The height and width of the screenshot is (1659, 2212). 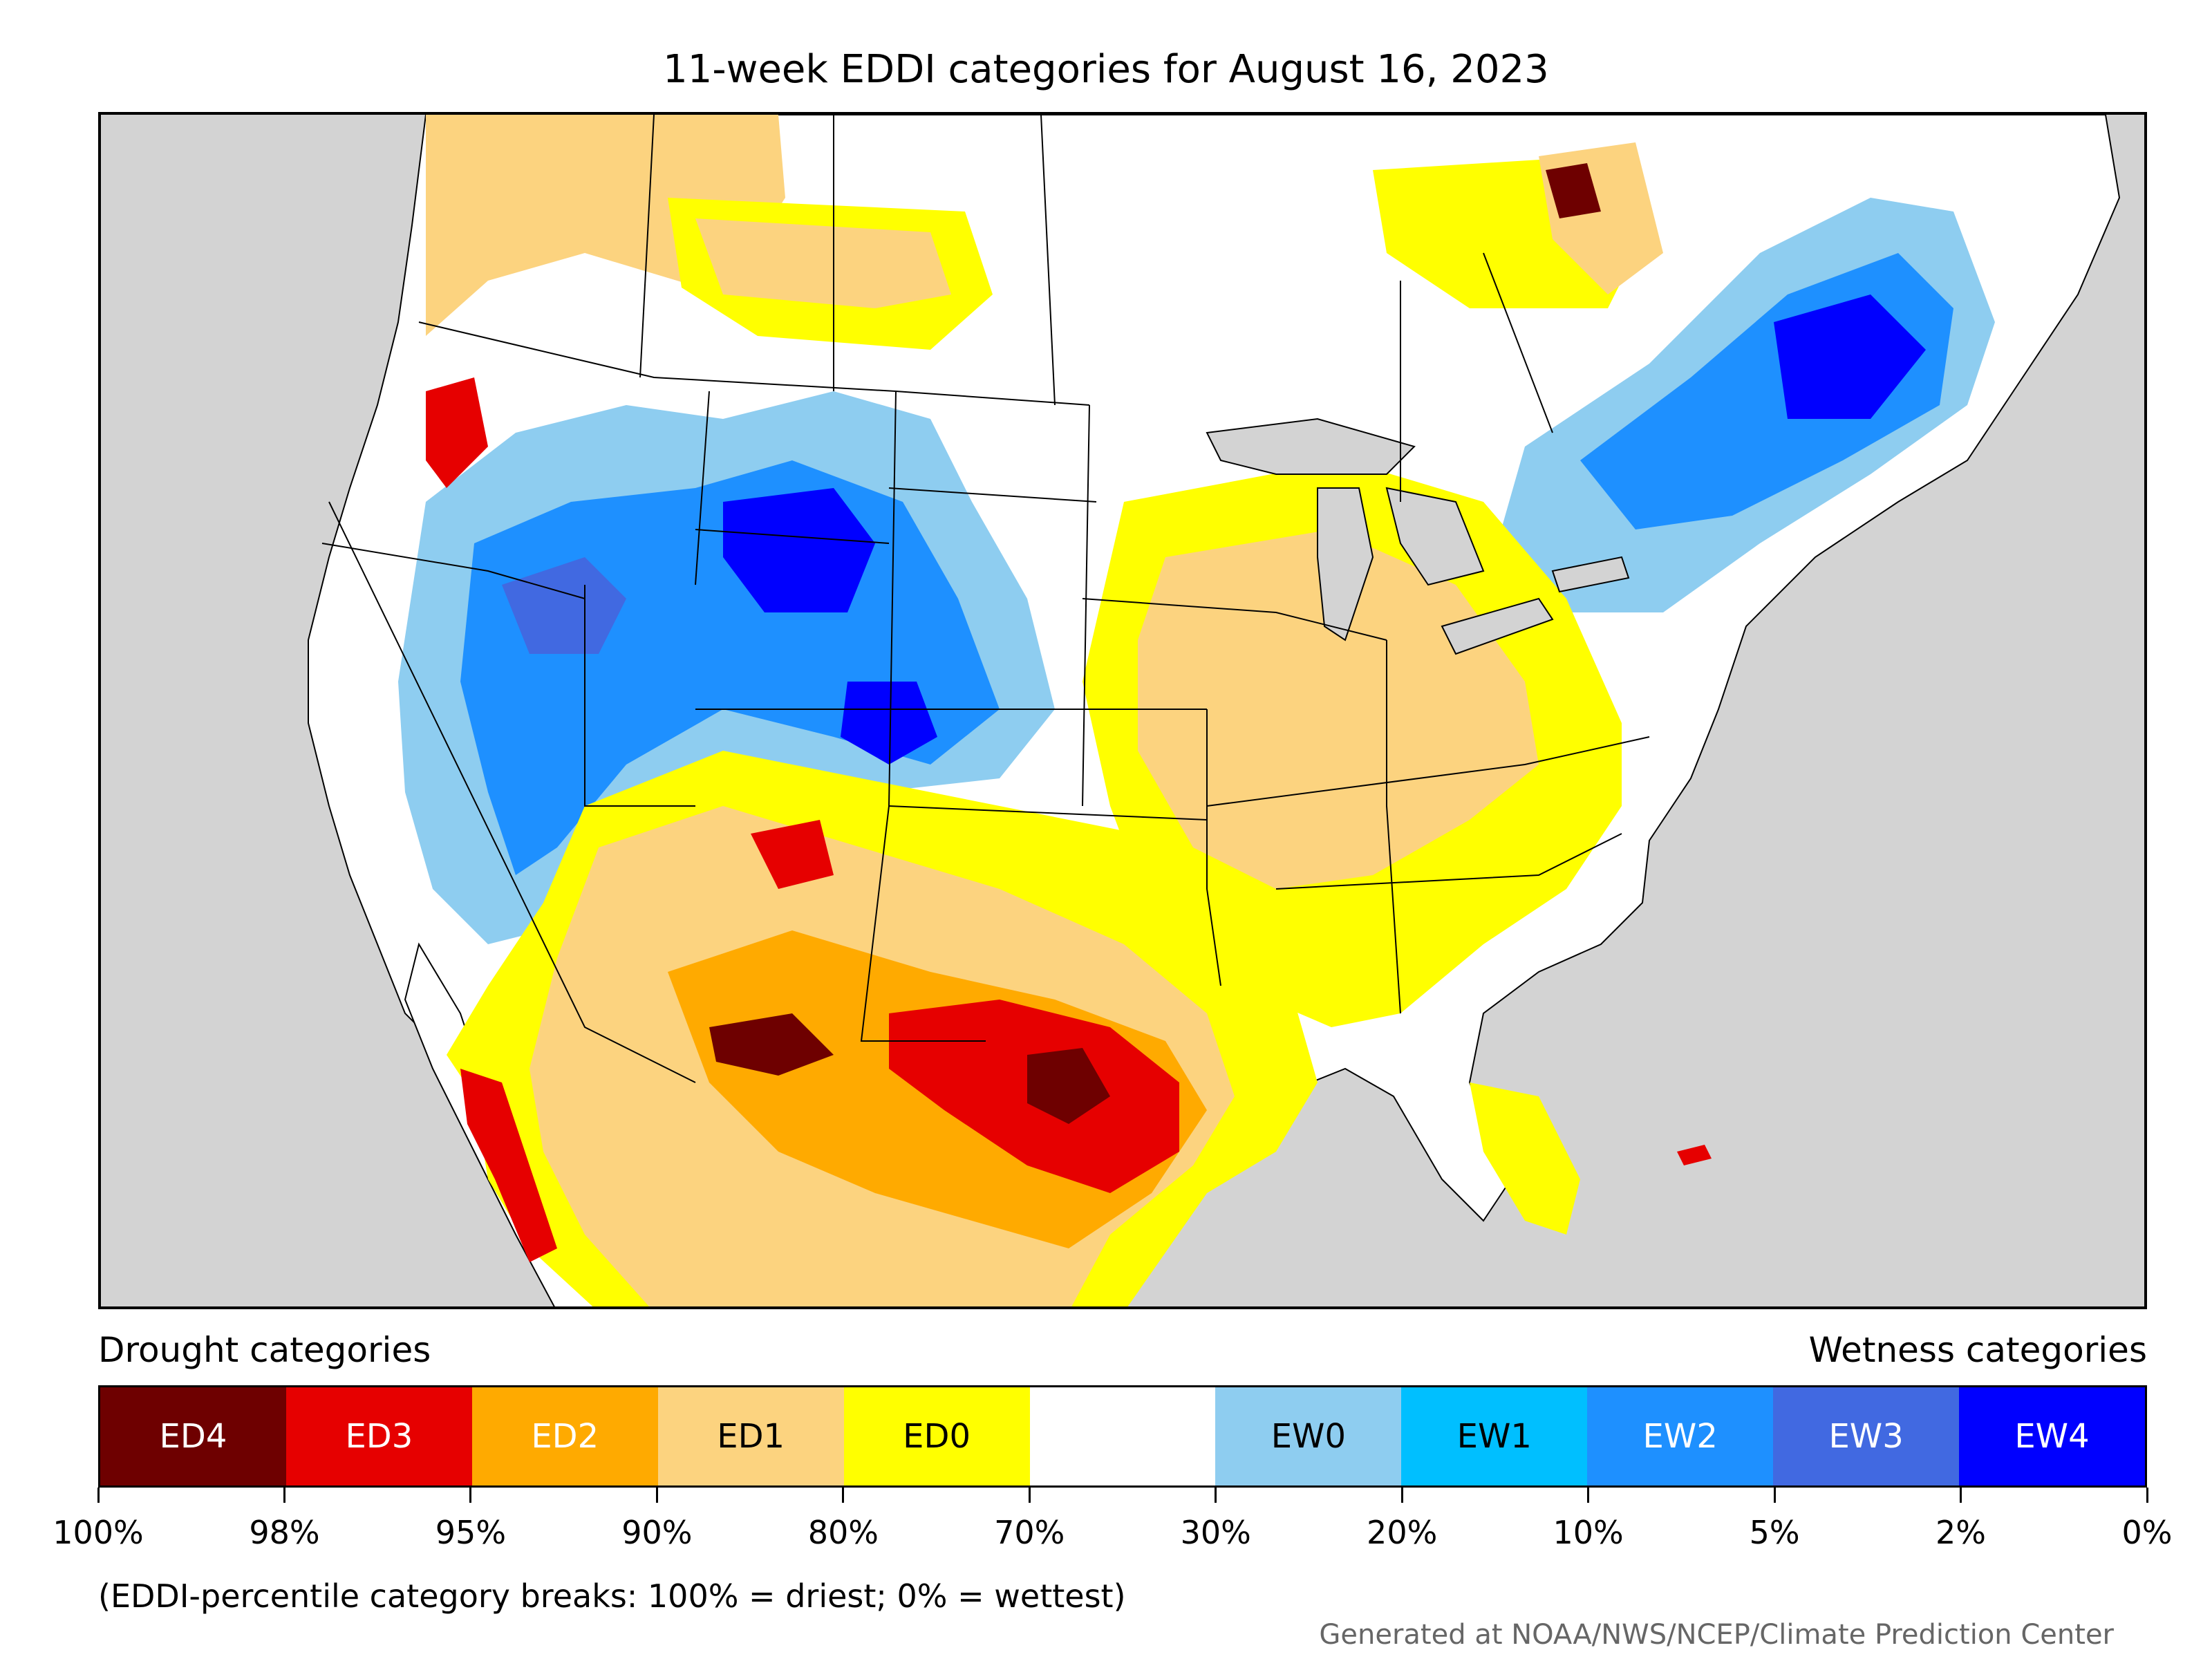 What do you see at coordinates (1680, 1436) in the screenshot?
I see `category-swatch-ew2: EW2` at bounding box center [1680, 1436].